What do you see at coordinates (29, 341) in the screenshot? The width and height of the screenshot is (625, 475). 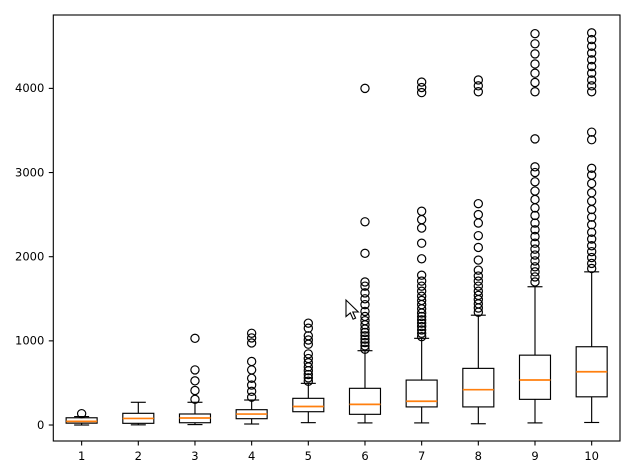 I see `y-axis-tick-label: 1000` at bounding box center [29, 341].